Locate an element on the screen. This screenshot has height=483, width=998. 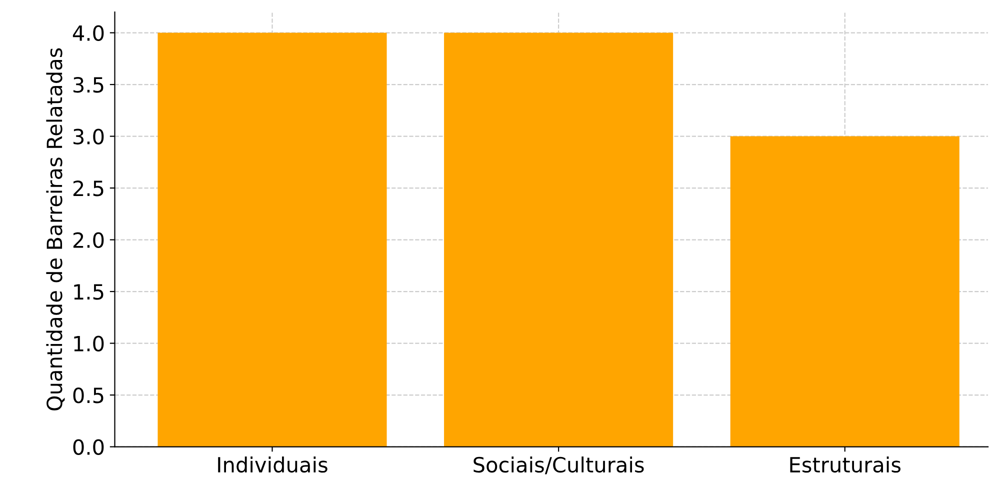
y-tick-label: 2.5 is located at coordinates (88, 188).